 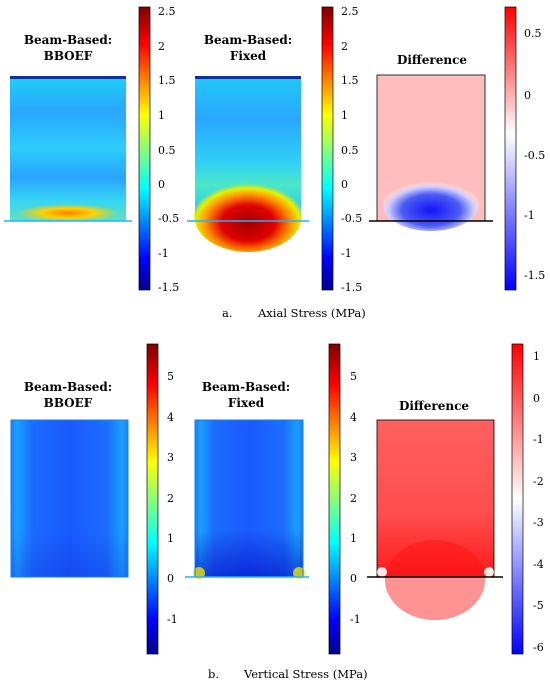 I want to click on tick-label: -3, so click(x=538, y=522).